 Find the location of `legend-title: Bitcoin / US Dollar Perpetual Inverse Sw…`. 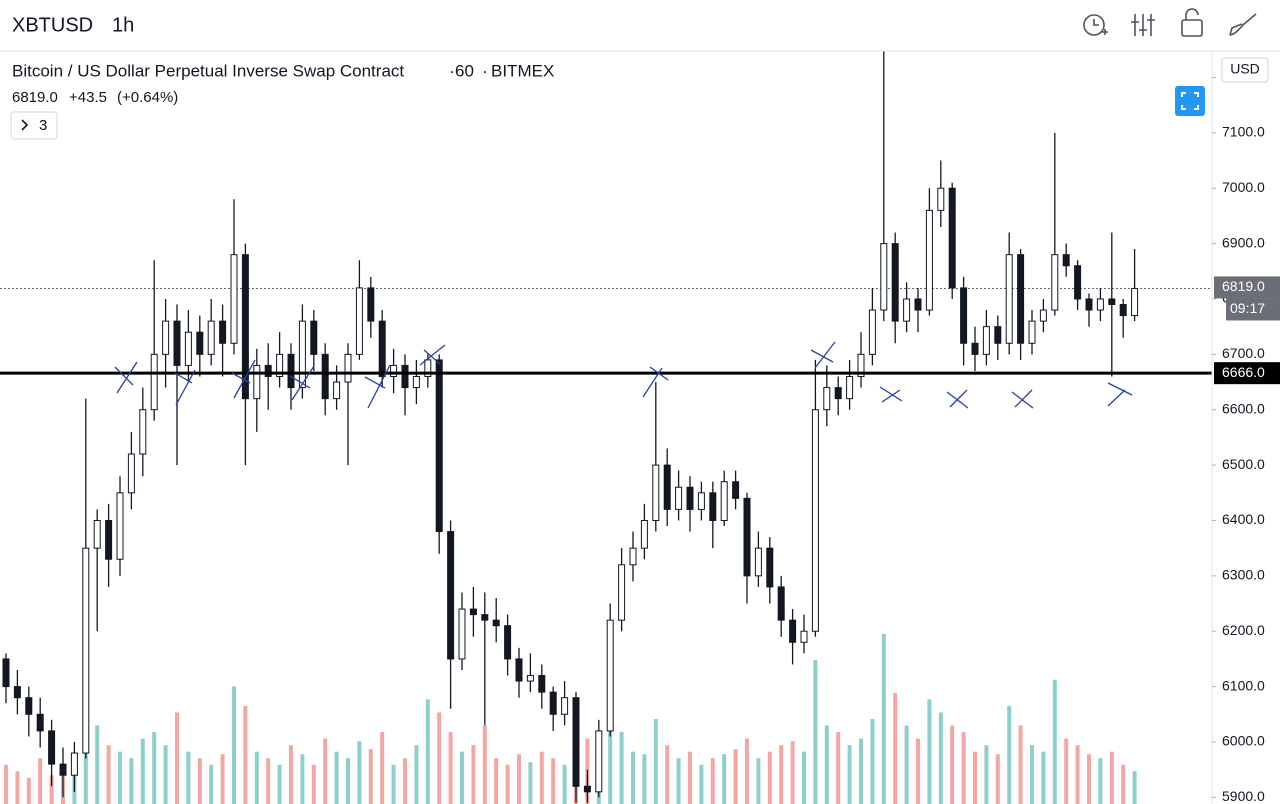

legend-title: Bitcoin / US Dollar Perpetual Inverse Sw… is located at coordinates (208, 70).